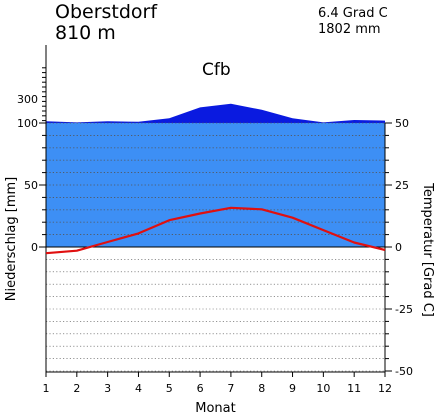 The width and height of the screenshot is (436, 415). I want to click on right-tick-label: 25, so click(402, 185).